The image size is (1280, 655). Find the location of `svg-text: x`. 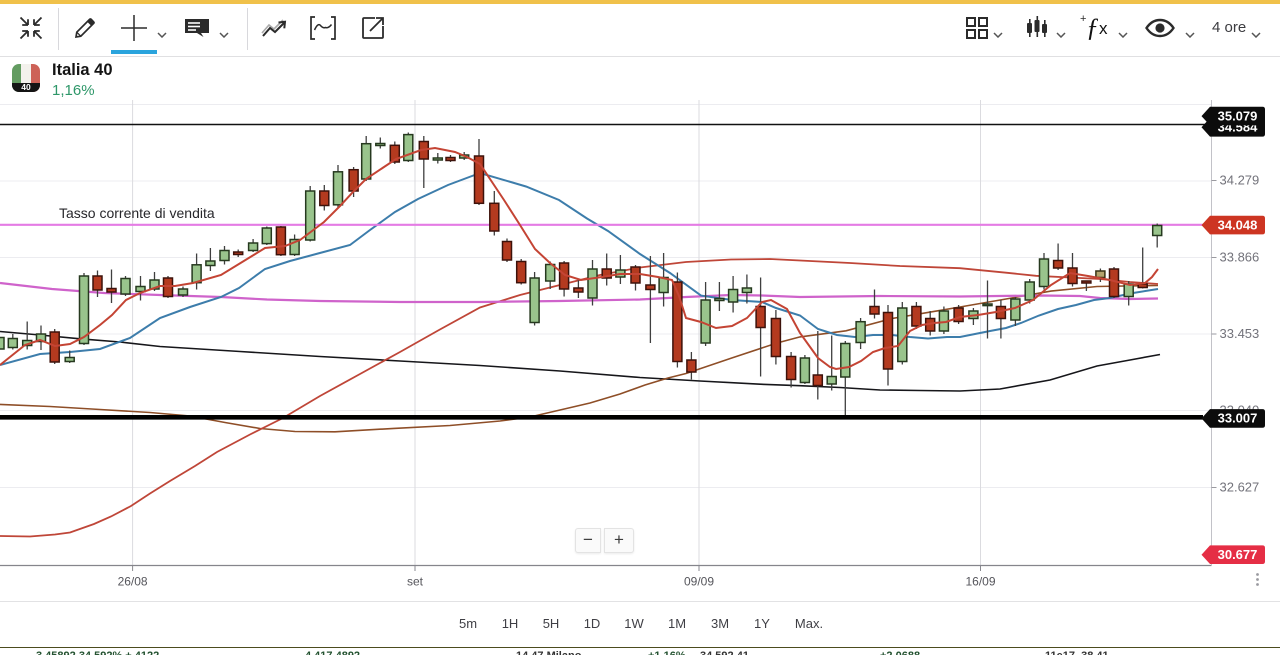

svg-text: x is located at coordinates (1103, 28).